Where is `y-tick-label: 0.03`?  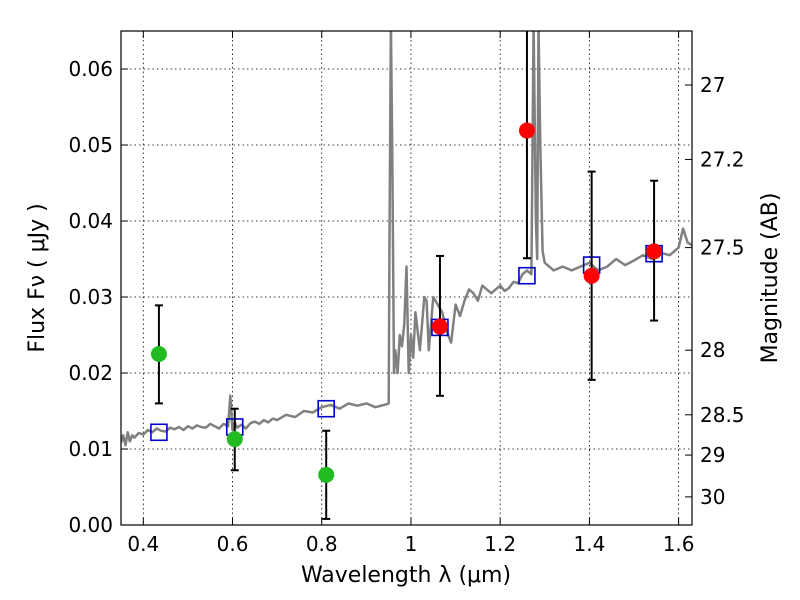
y-tick-label: 0.03 is located at coordinates (90, 297).